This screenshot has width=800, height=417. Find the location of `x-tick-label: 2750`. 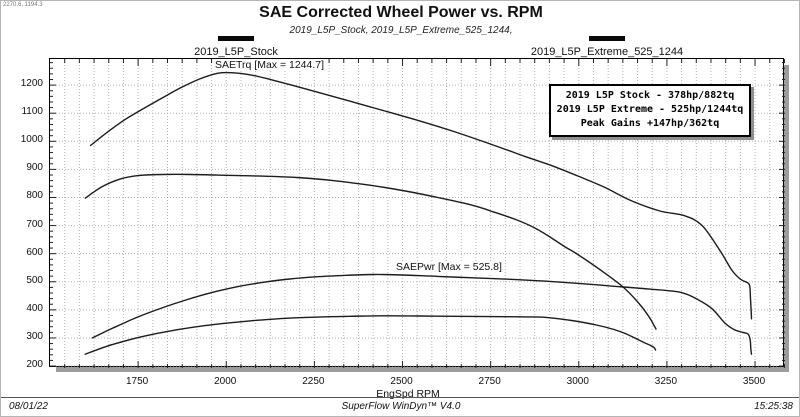

x-tick-label: 2750 is located at coordinates (489, 381).